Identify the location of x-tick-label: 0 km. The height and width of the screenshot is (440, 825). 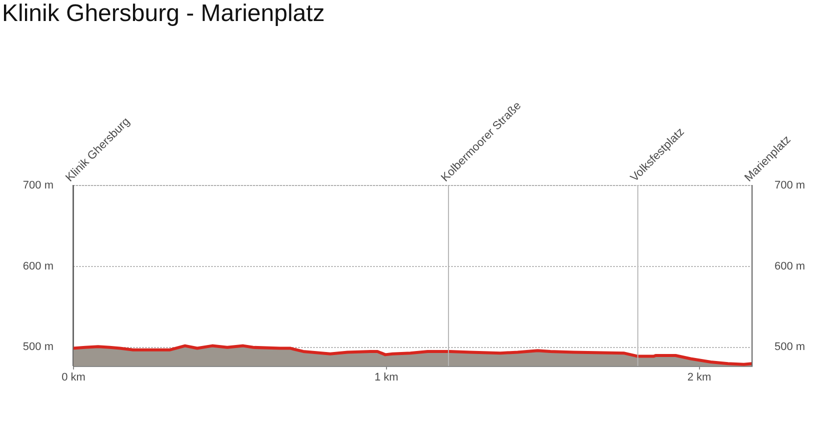
(74, 378).